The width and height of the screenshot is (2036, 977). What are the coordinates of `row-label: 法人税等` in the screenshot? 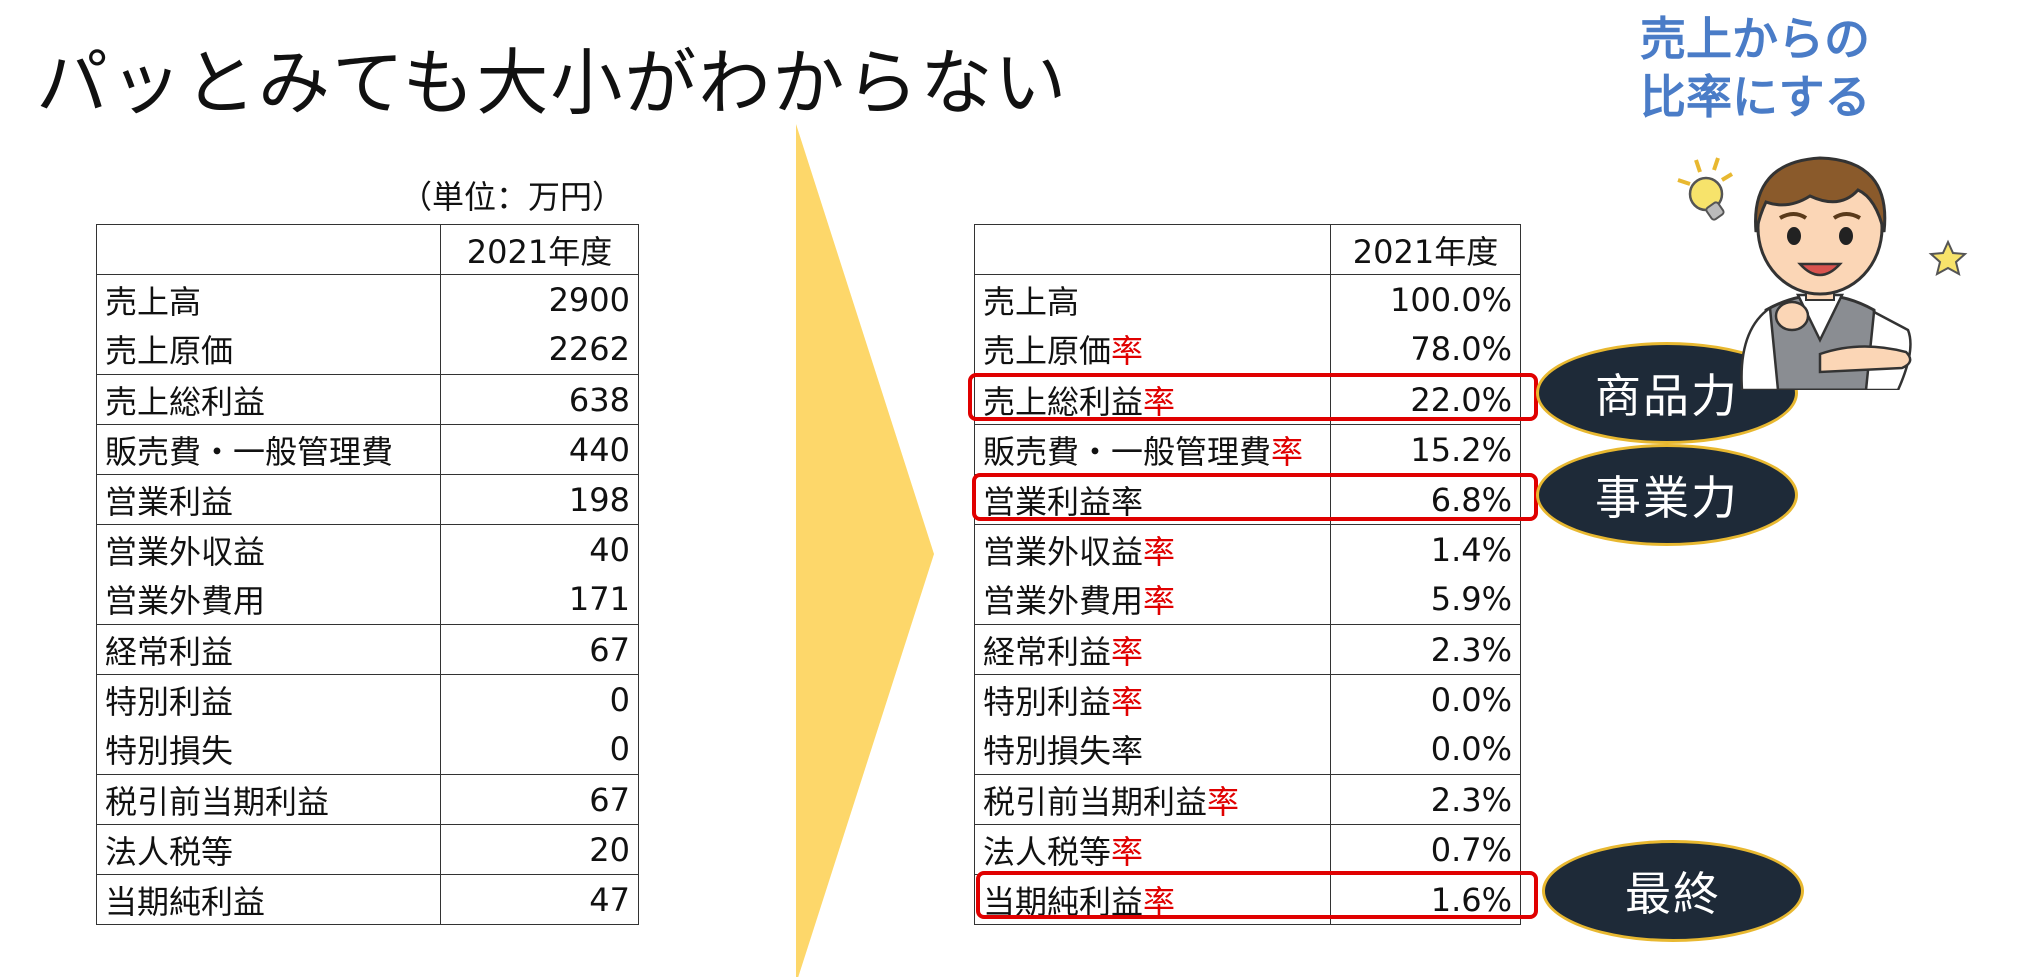 It's located at (268, 849).